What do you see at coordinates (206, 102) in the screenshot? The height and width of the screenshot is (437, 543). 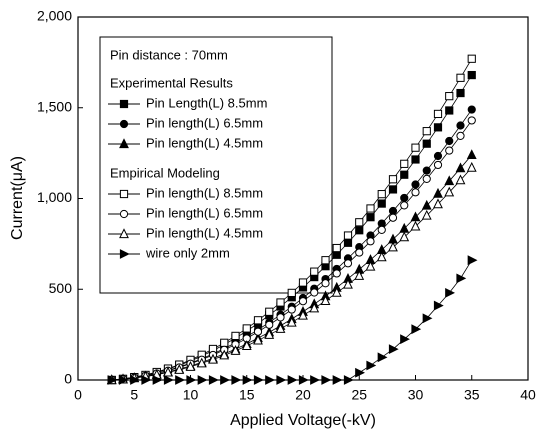 I see `legend-label: Pin Length(L) 8.5mm` at bounding box center [206, 102].